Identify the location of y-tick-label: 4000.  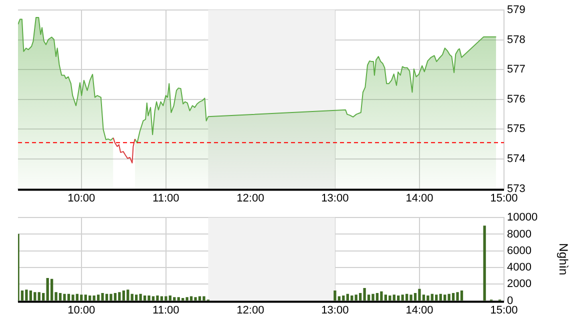
(519, 268).